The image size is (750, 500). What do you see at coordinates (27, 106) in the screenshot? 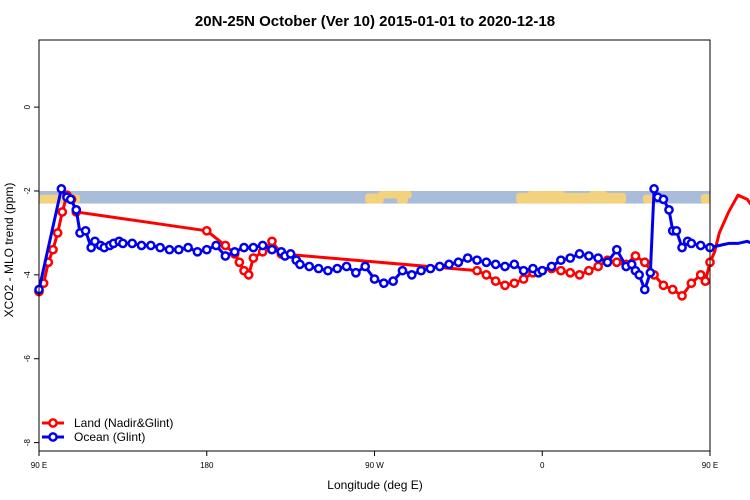
I see `y-tick-label: 0` at bounding box center [27, 106].